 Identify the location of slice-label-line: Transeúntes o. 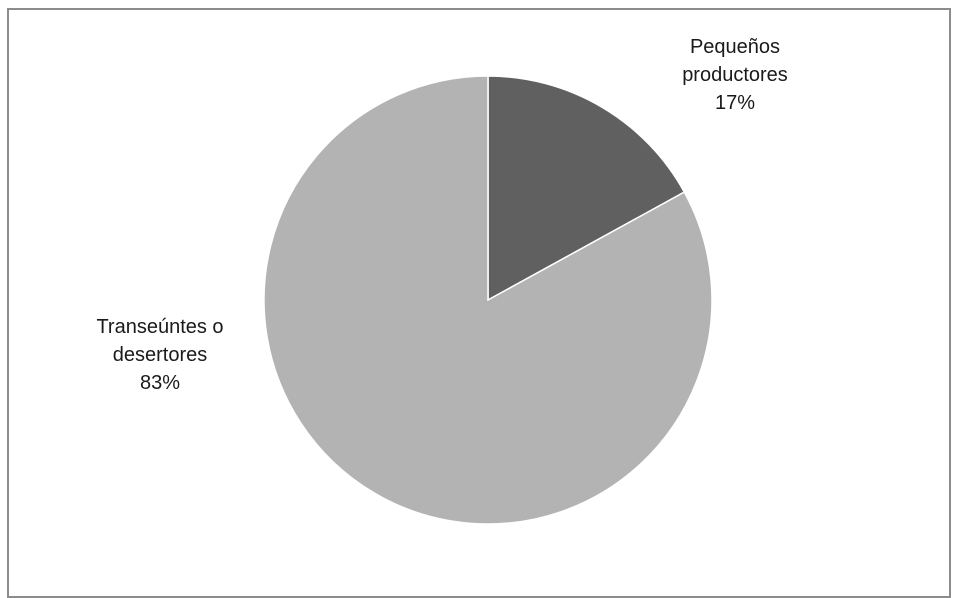
(160, 327).